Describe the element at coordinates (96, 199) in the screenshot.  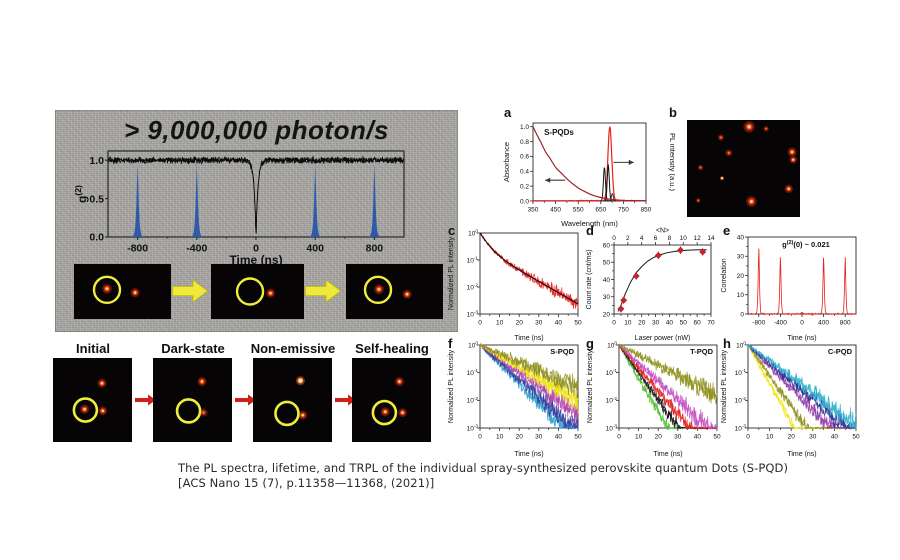
I see `svg-text: 0.5` at that location.